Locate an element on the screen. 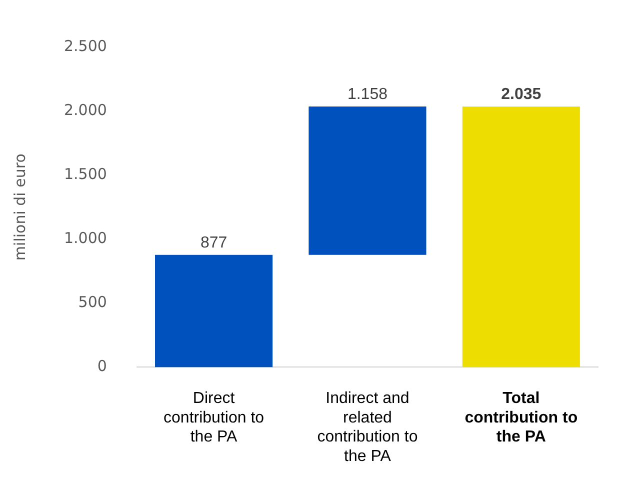 This screenshot has height=499, width=617. y-tick-label: 2.500 is located at coordinates (85, 45).